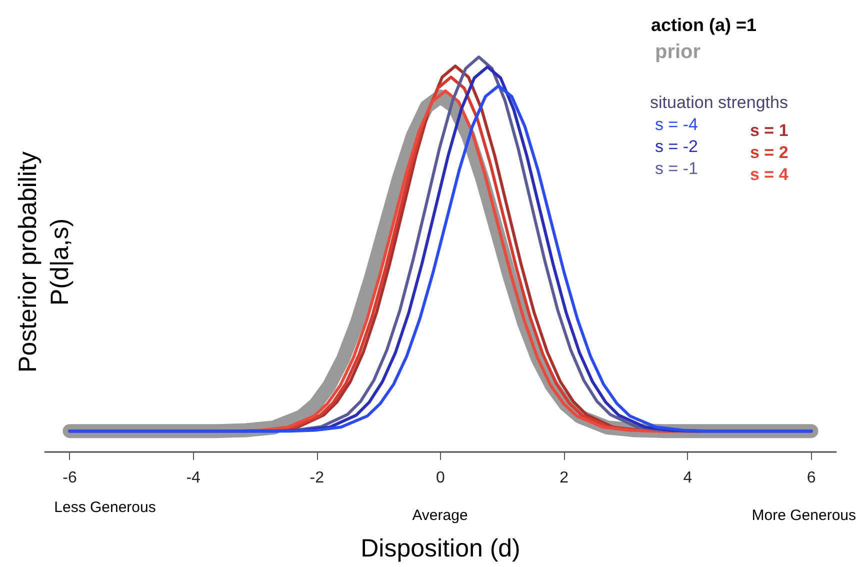  I want to click on text: action (a) =1, so click(704, 25).